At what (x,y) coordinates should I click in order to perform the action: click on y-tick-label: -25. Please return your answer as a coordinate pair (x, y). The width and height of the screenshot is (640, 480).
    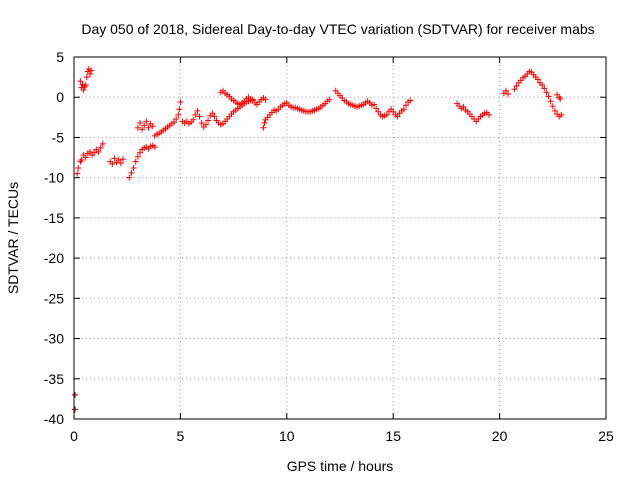
    Looking at the image, I should click on (54, 298).